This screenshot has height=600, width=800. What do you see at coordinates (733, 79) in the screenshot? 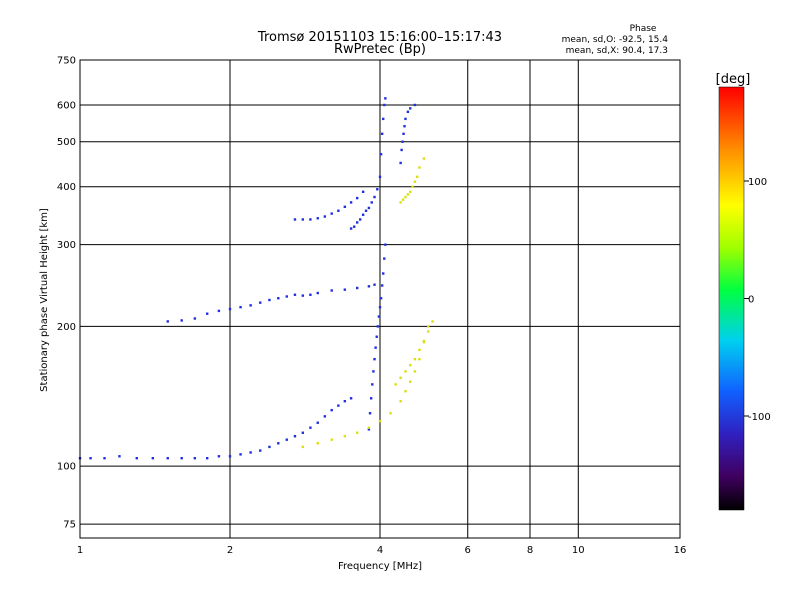
I see `colorbar-label: [deg]` at bounding box center [733, 79].